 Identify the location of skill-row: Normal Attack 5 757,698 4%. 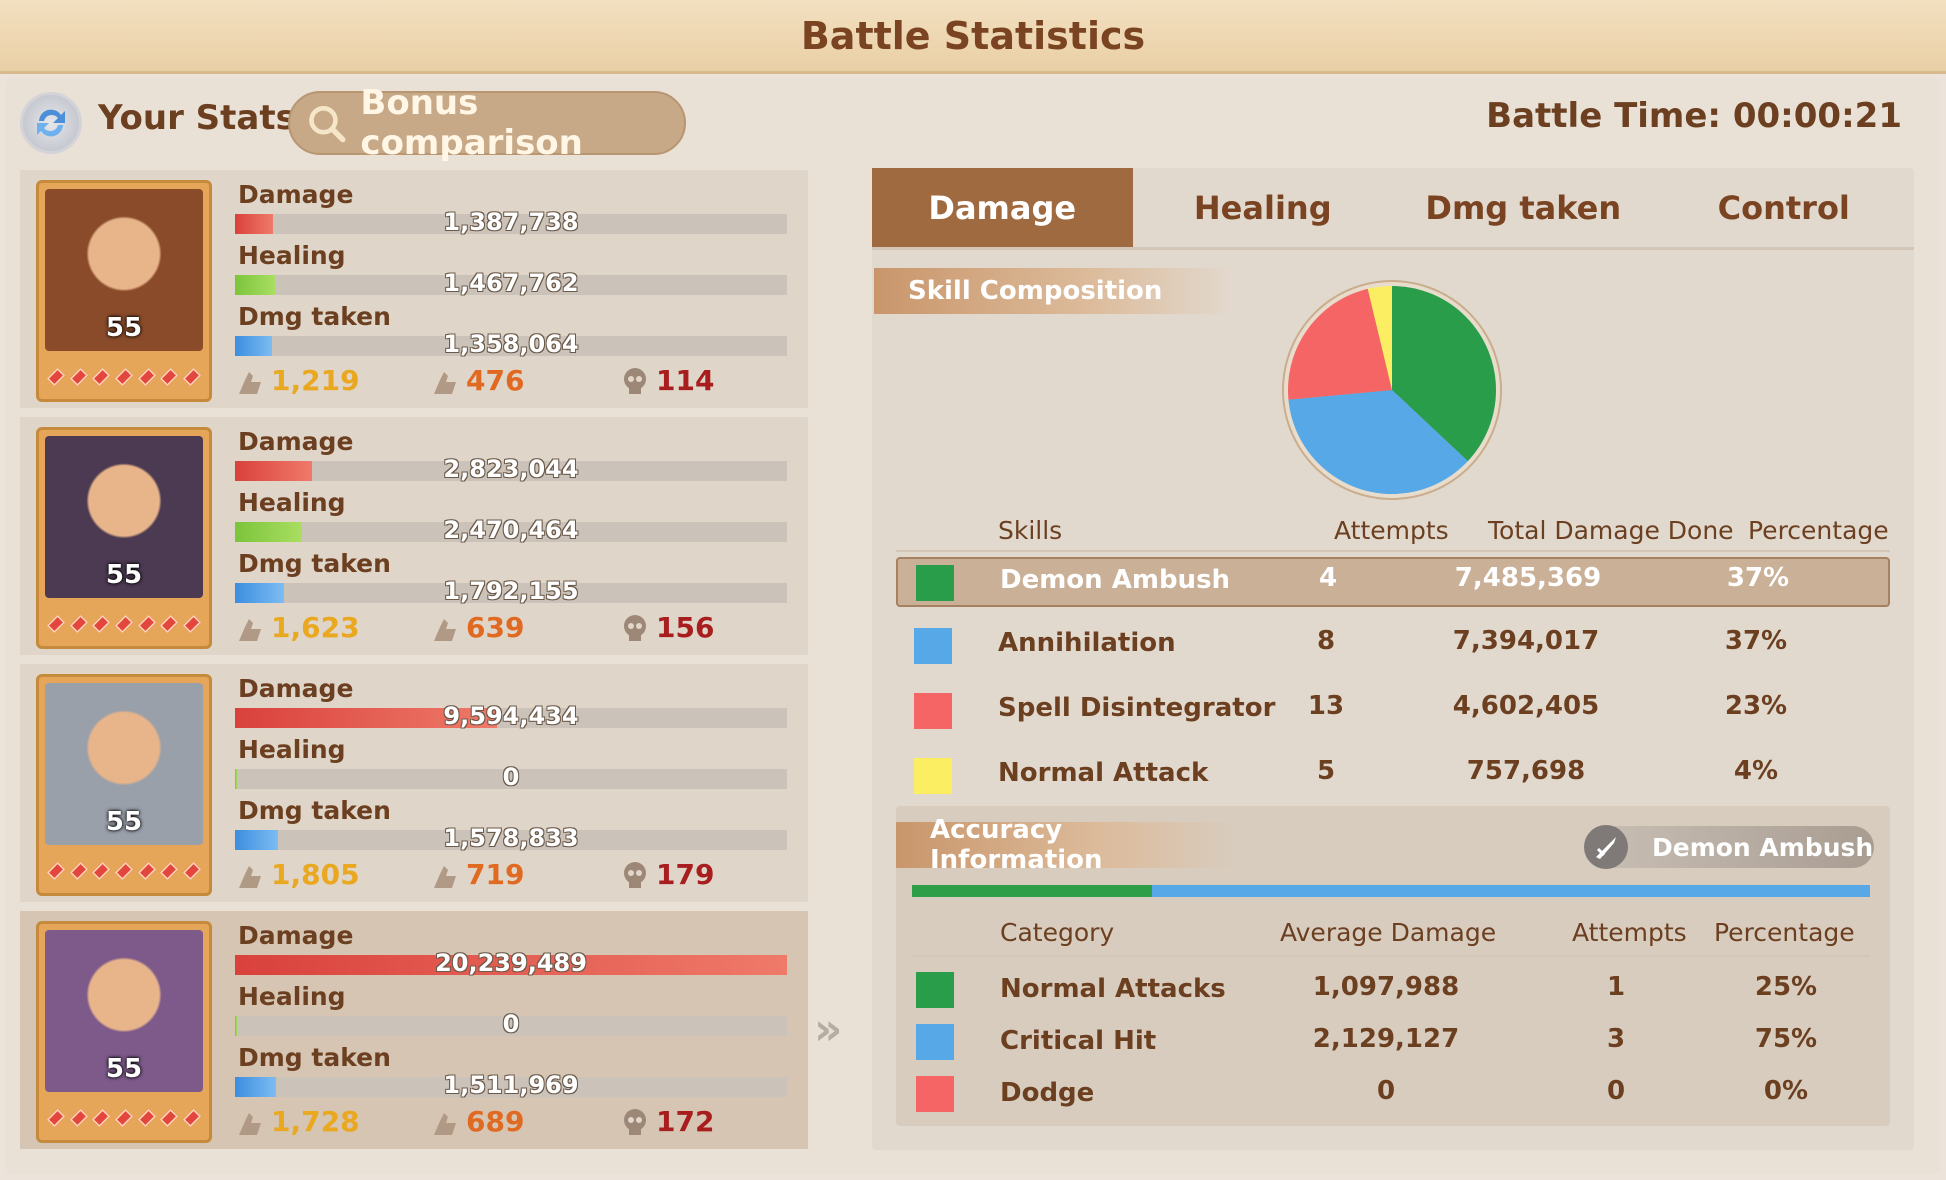
(1393, 777).